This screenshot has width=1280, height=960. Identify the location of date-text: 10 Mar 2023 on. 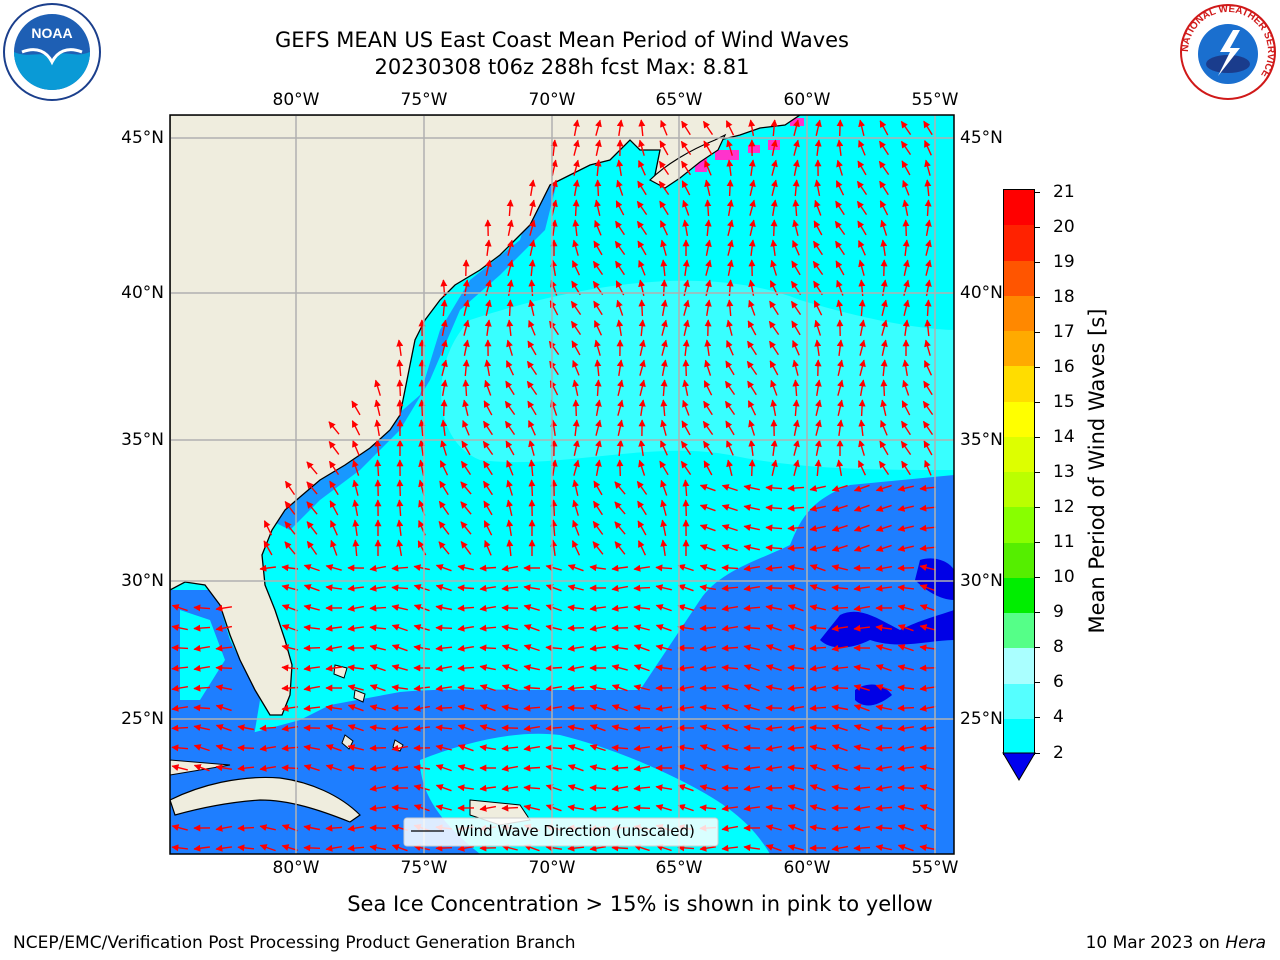
(1155, 943).